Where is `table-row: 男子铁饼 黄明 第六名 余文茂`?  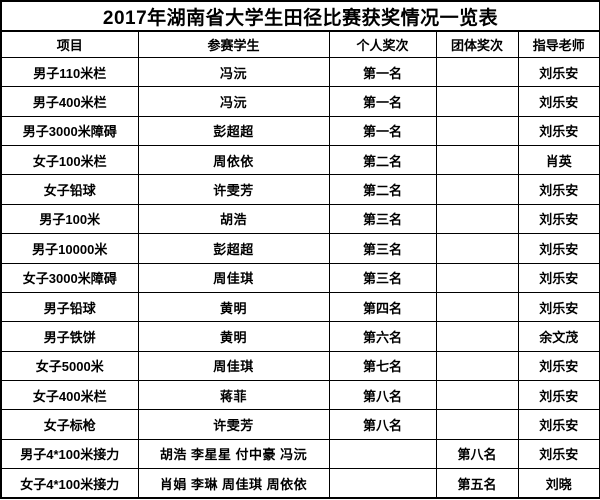
table-row: 男子铁饼 黄明 第六名 余文茂 is located at coordinates (300, 336).